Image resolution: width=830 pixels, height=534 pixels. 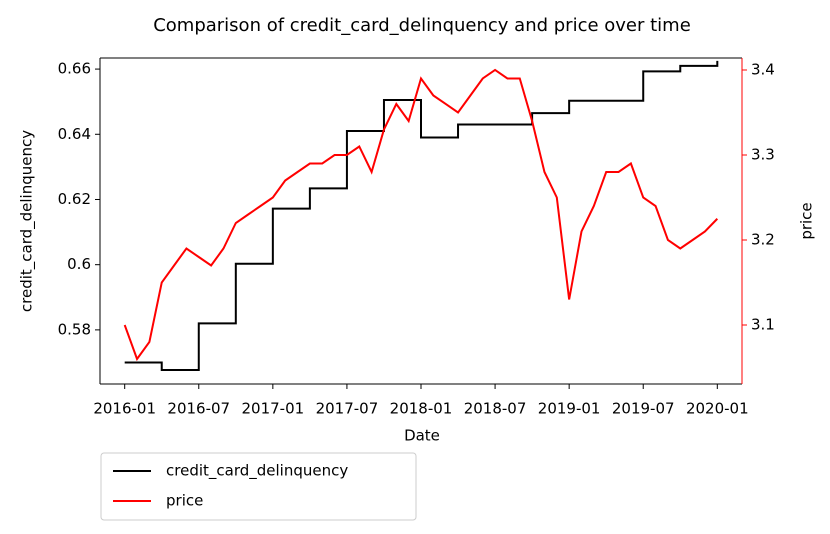 I want to click on y-tick-label: 0.66, so click(x=74, y=69).